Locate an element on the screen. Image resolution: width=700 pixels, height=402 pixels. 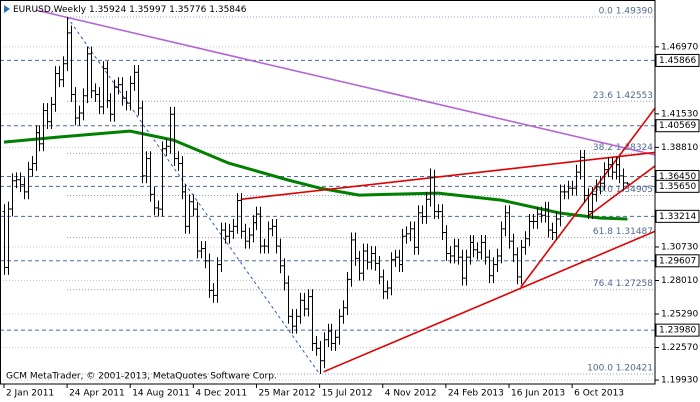
level-label: 1.23980 is located at coordinates (677, 331).